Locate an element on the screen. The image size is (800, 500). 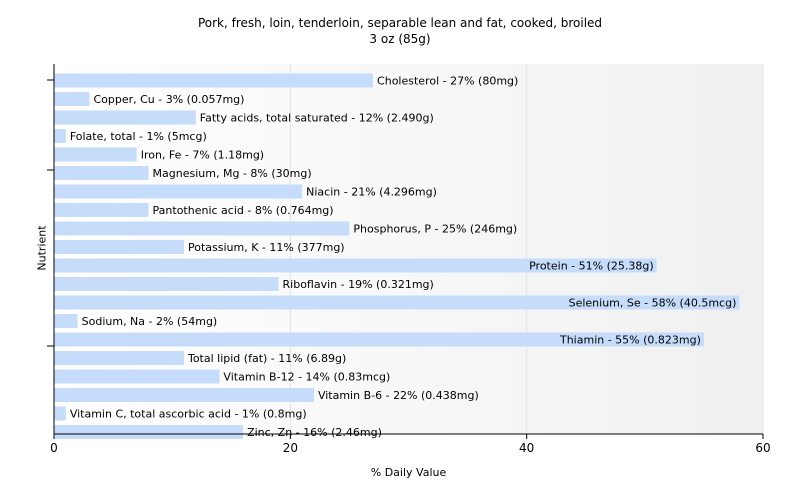
bar-label: Vitamin B-12 - 14% (0.83mcg) is located at coordinates (306, 377).